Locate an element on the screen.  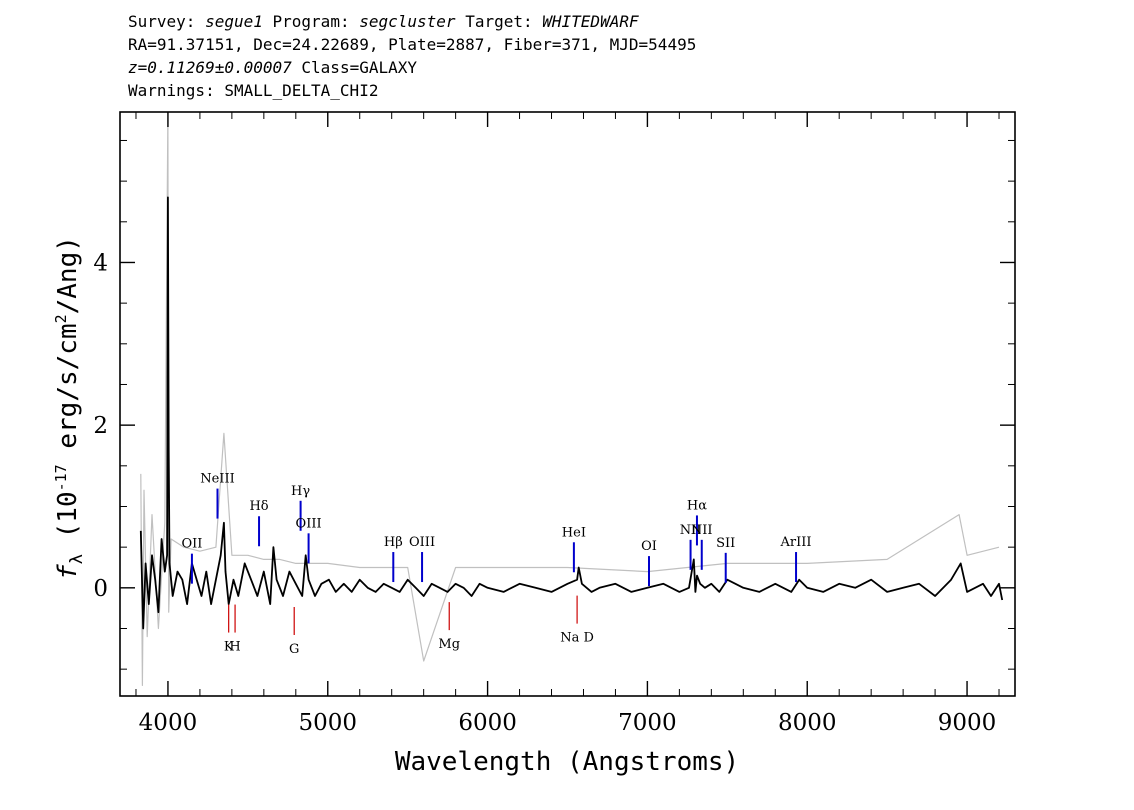
target-value: WHITEDWARF is located at coordinates (590, 21).